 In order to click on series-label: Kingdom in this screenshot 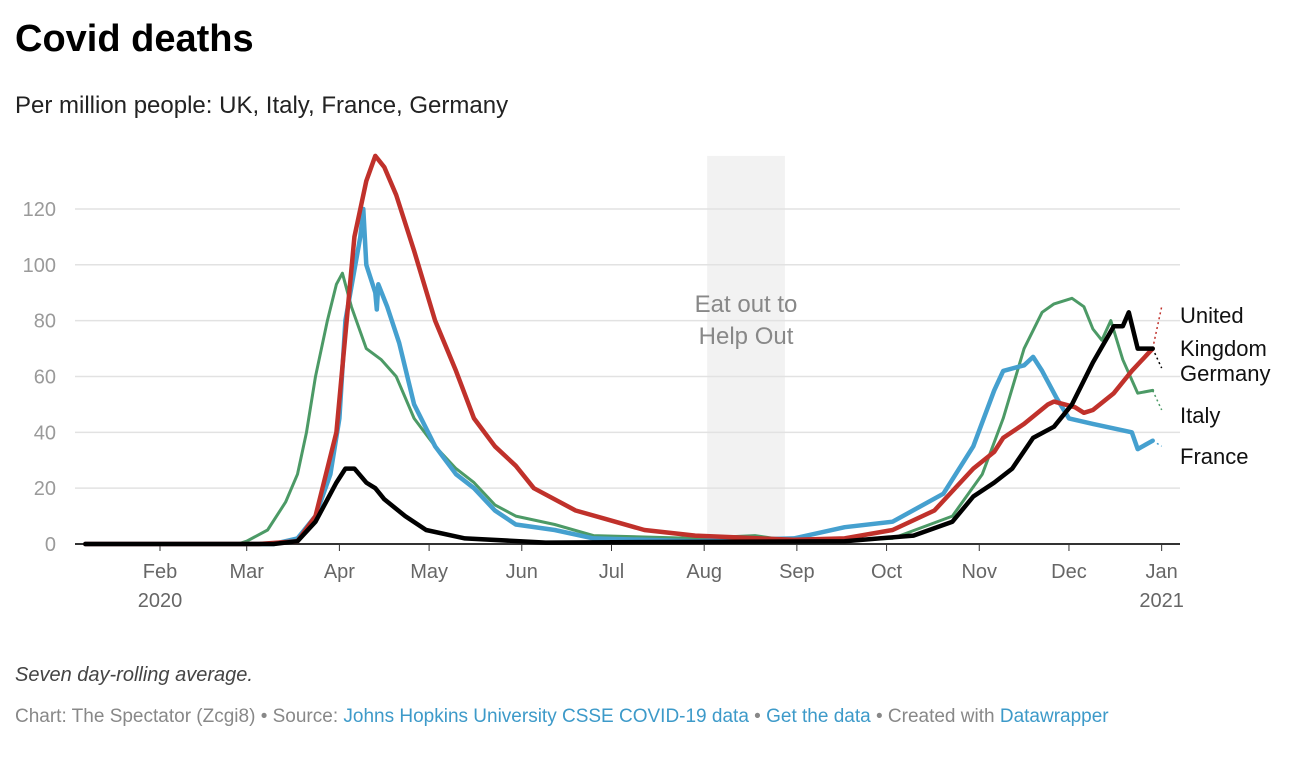, I will do `click(1223, 348)`.